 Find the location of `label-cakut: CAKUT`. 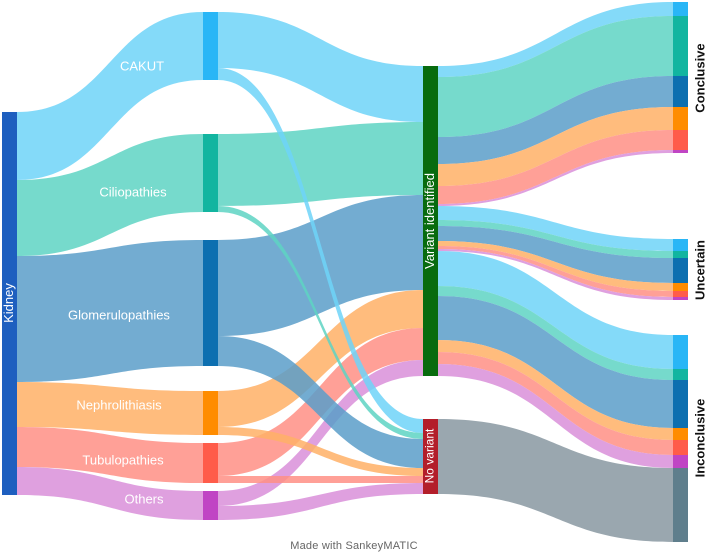

label-cakut: CAKUT is located at coordinates (142, 65).